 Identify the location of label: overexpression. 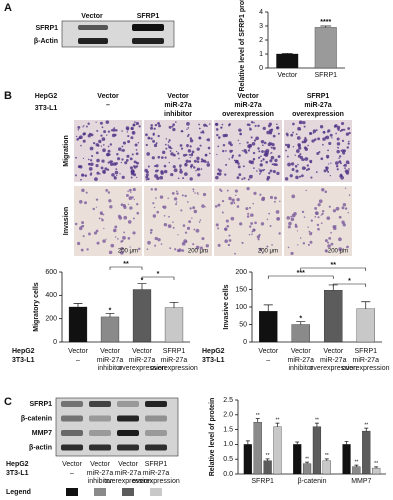
(318, 114).